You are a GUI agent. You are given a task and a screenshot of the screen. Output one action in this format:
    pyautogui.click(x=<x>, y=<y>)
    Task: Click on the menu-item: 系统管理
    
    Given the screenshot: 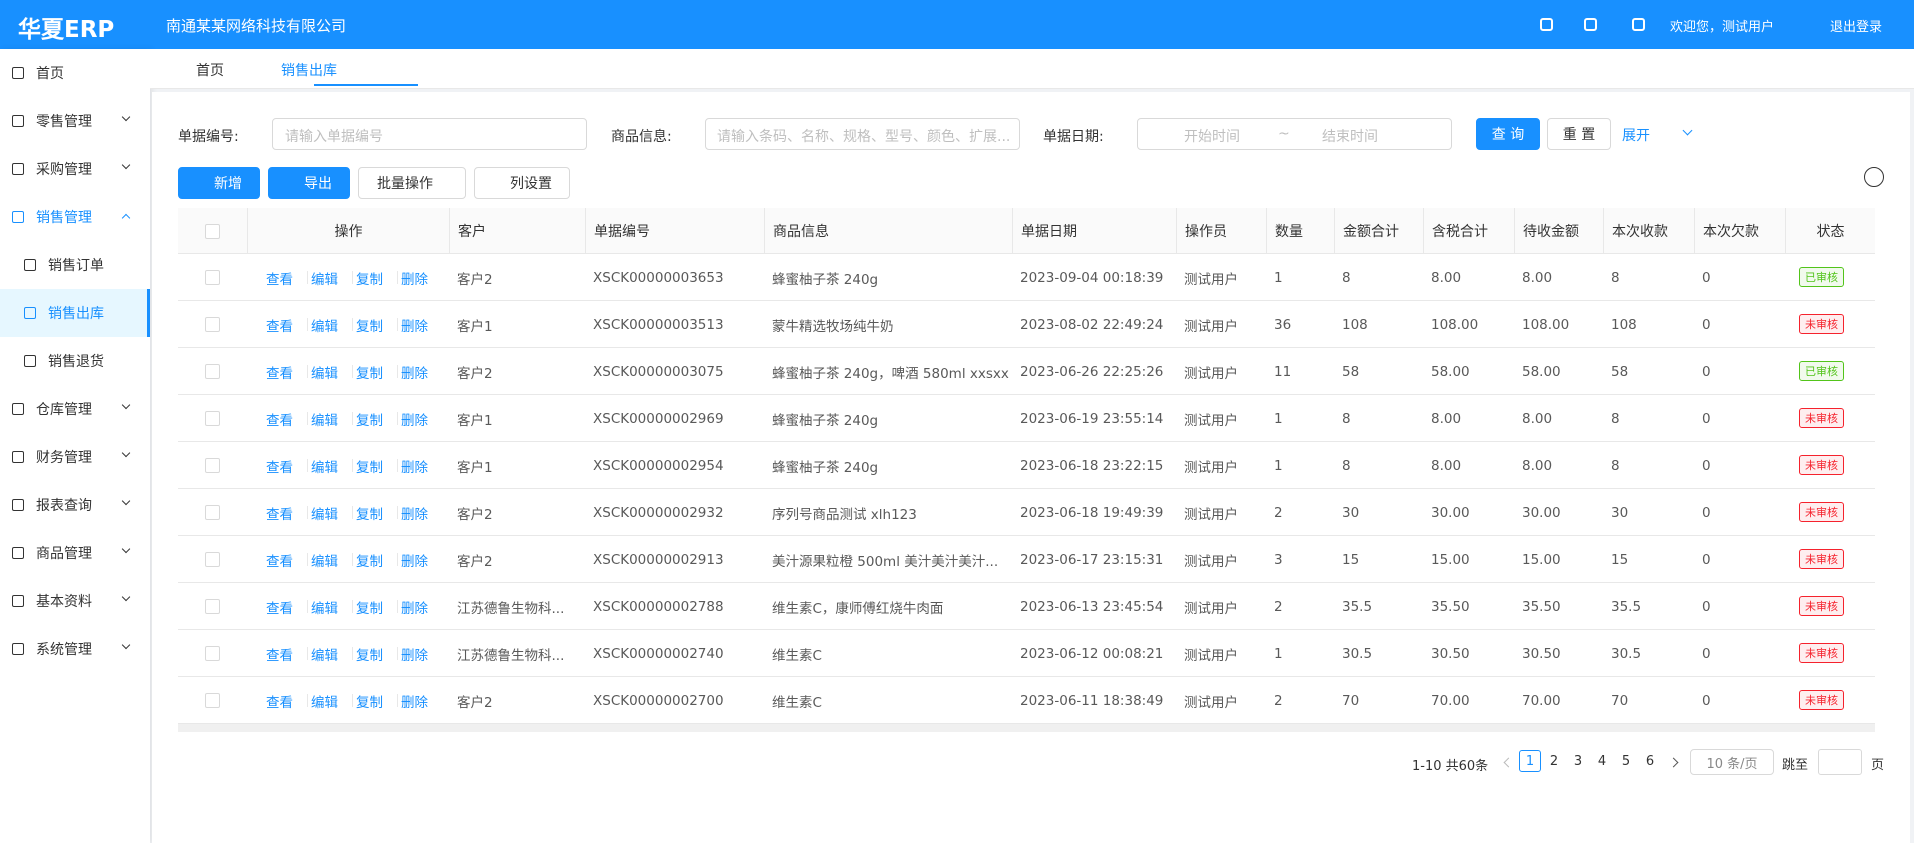 What is the action you would take?
    pyautogui.click(x=64, y=650)
    